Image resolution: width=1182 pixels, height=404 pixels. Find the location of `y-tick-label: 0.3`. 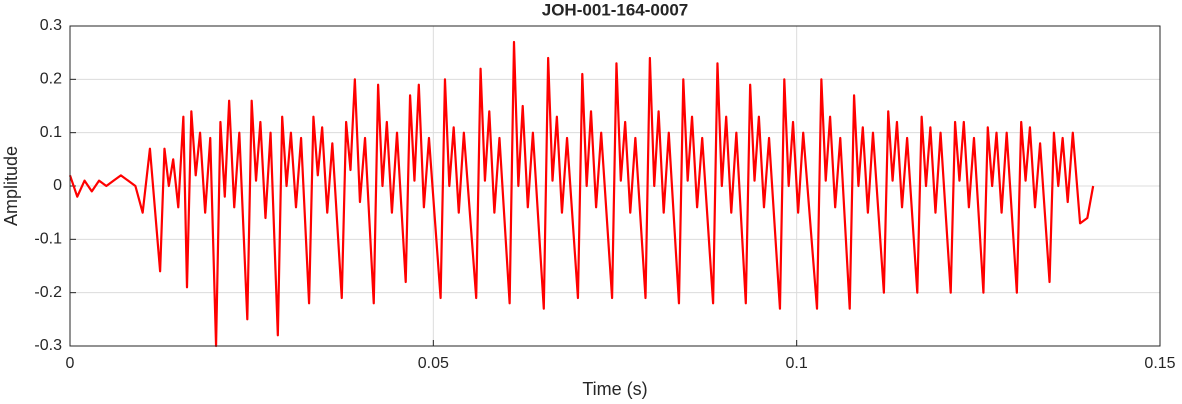

y-tick-label: 0.3 is located at coordinates (51, 25).